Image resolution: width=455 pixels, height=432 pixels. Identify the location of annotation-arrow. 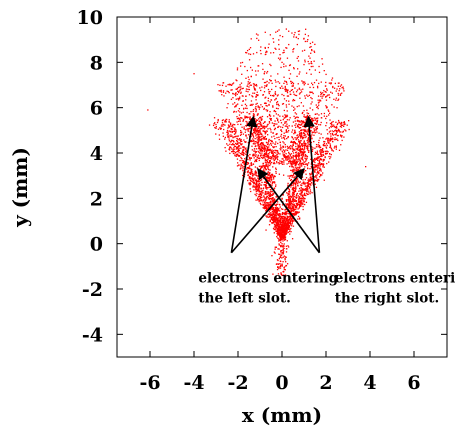
(267, 211).